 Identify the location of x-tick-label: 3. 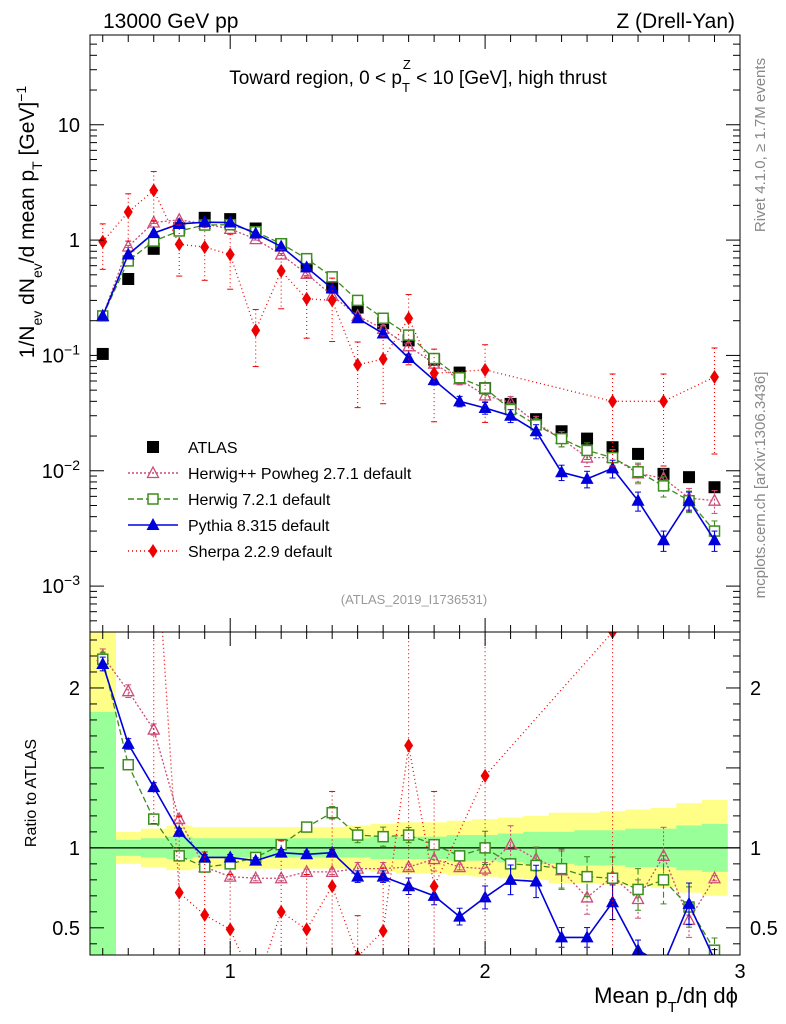
(739, 972).